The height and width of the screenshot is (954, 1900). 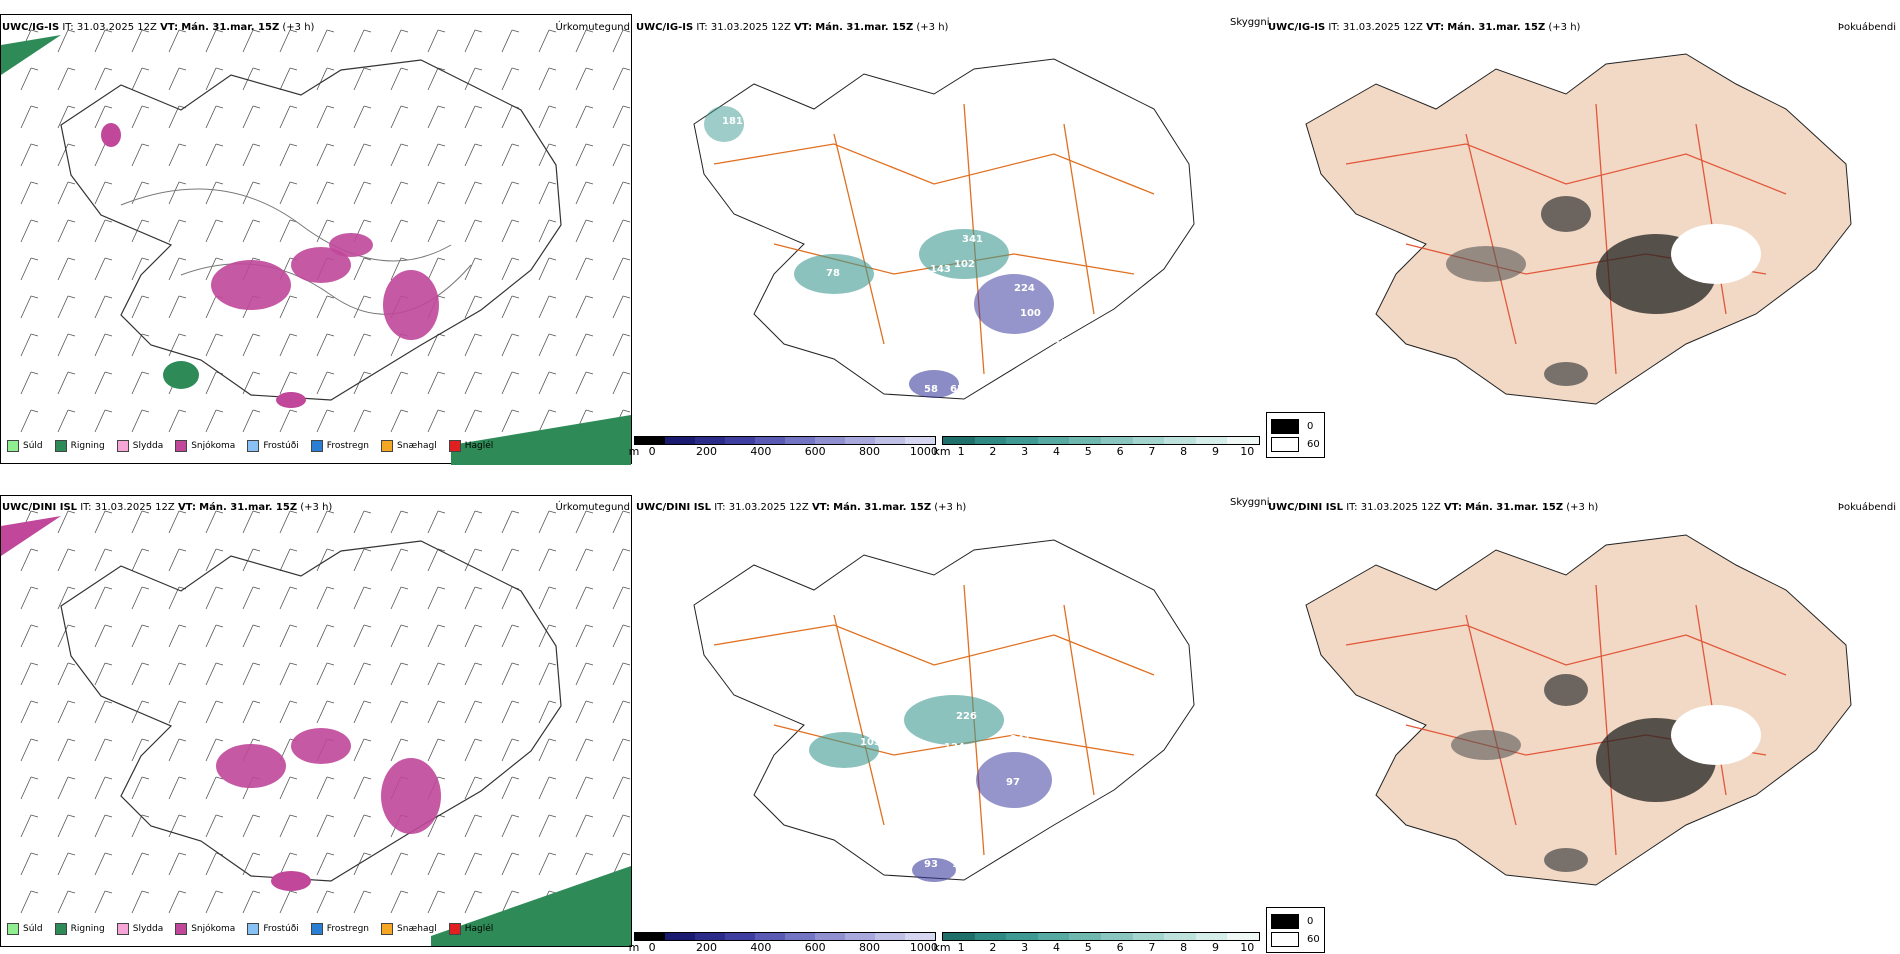 What do you see at coordinates (87, 446) in the screenshot?
I see `legend-label: Rigning` at bounding box center [87, 446].